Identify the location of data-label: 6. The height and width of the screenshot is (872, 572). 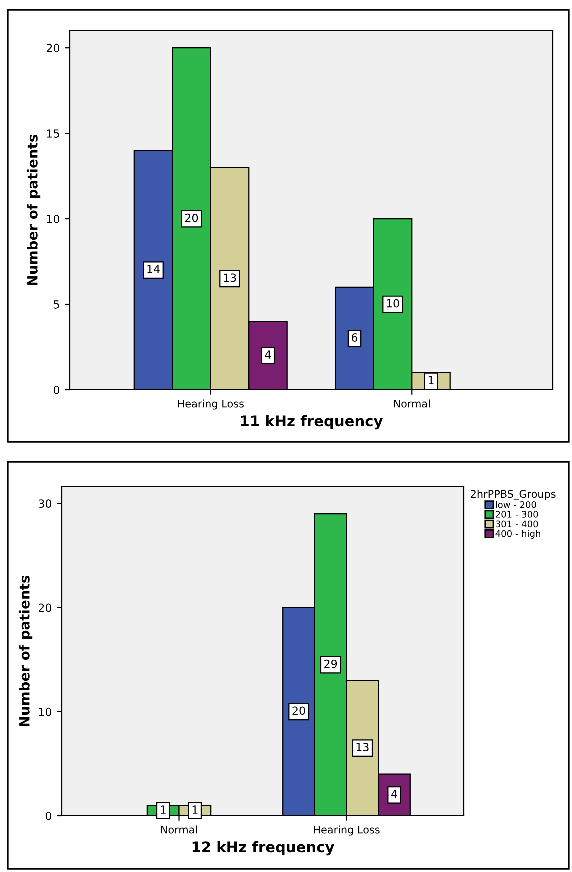
(355, 338).